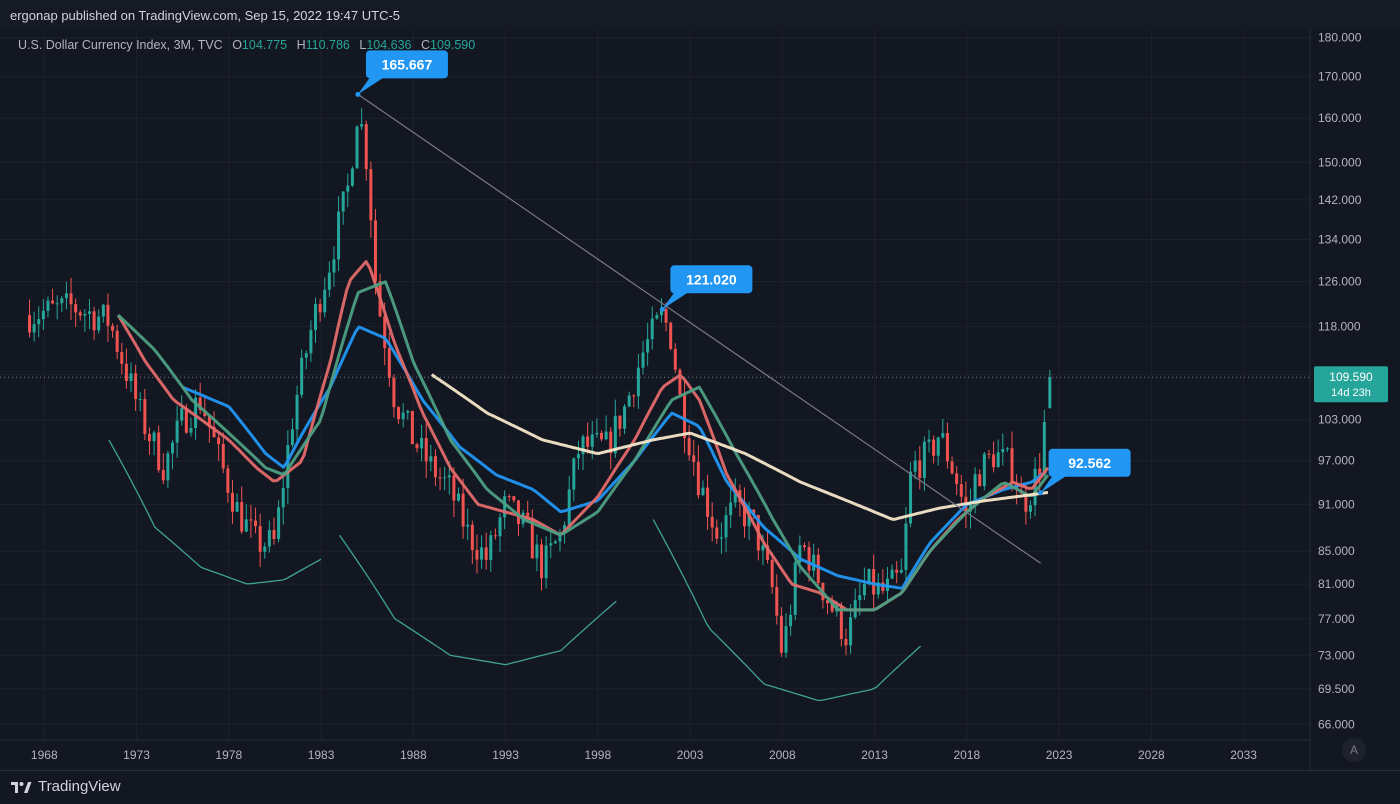 The height and width of the screenshot is (804, 1400). What do you see at coordinates (301, 45) in the screenshot?
I see `high-label: H` at bounding box center [301, 45].